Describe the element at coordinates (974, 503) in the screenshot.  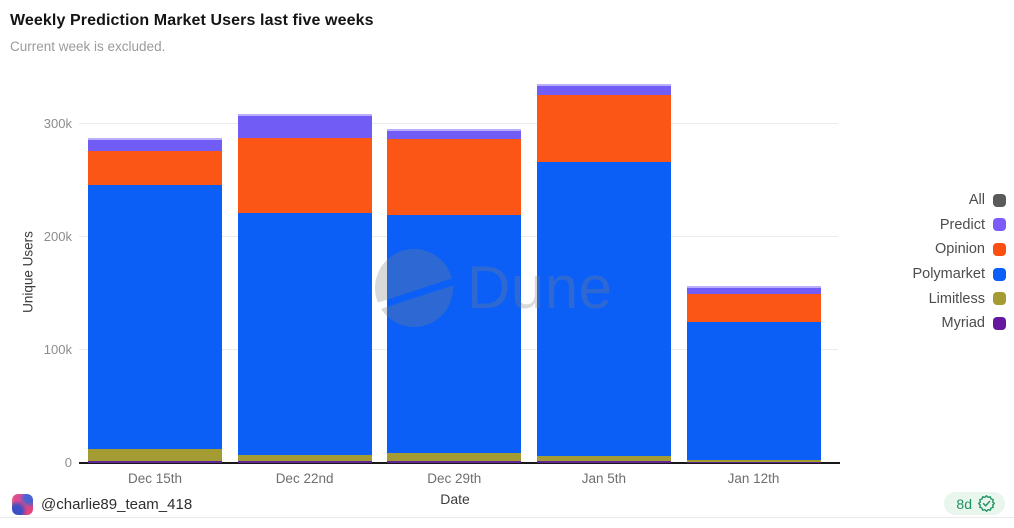
I see `refresh-age-badge: 8d` at that location.